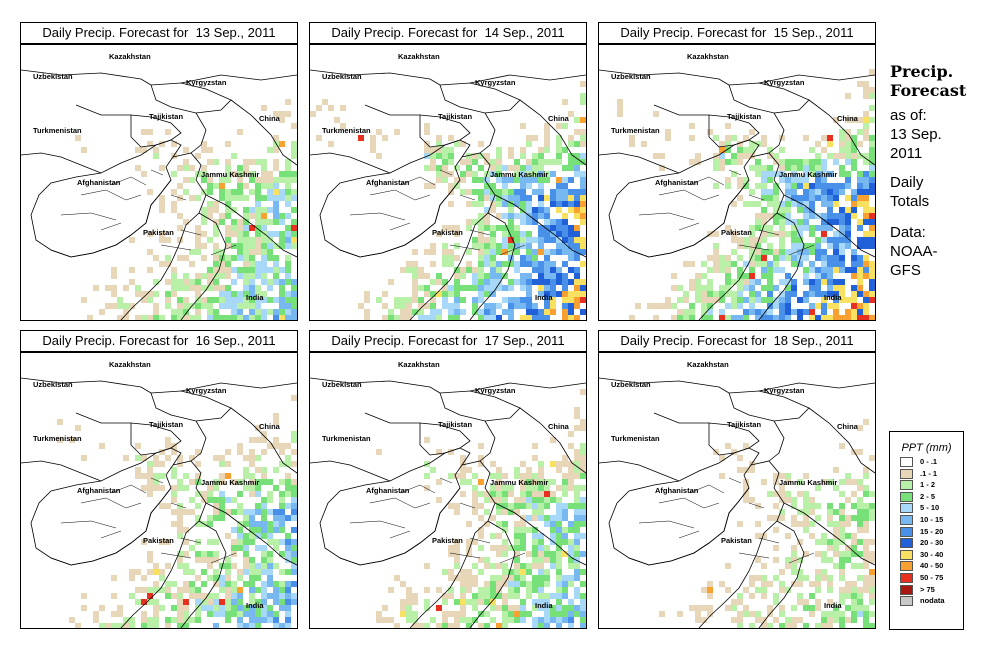  Describe the element at coordinates (388, 490) in the screenshot. I see `label-afghanistan: Afghanistan` at that location.